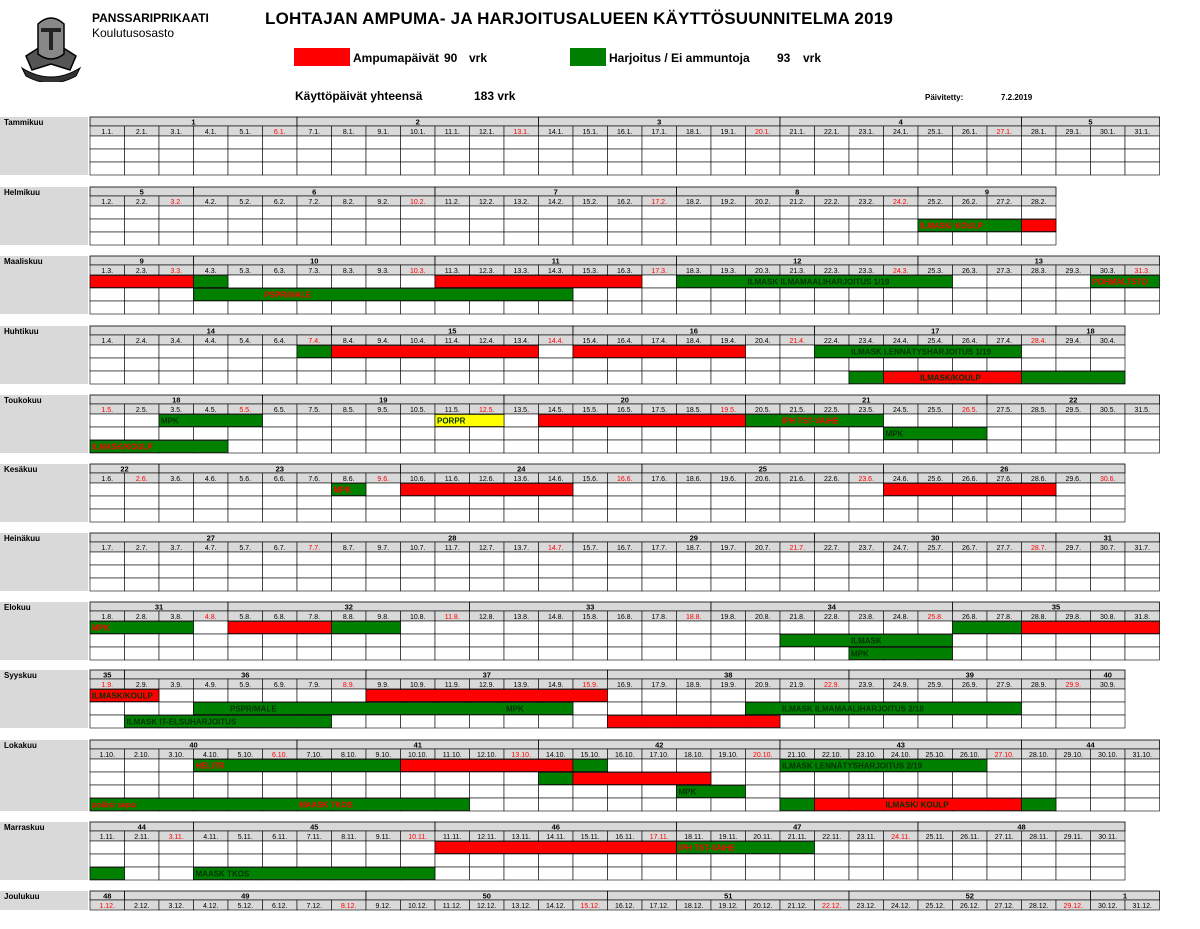  What do you see at coordinates (418, 906) in the screenshot?
I see `day-label: 10.12.` at bounding box center [418, 906].